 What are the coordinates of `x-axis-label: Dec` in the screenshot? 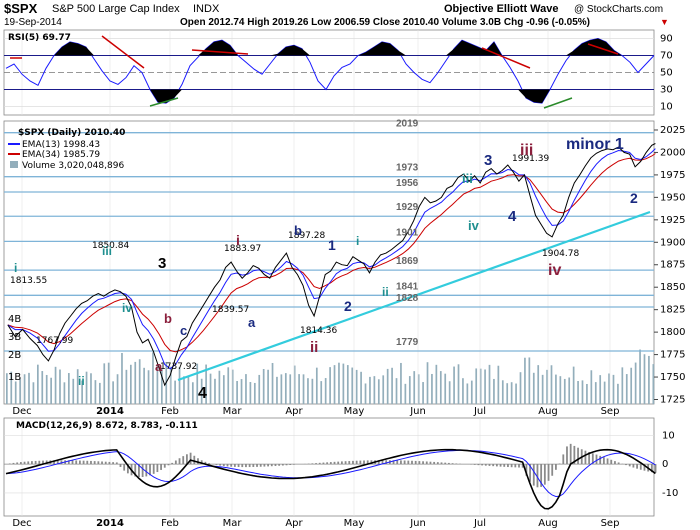 It's located at (21, 411).